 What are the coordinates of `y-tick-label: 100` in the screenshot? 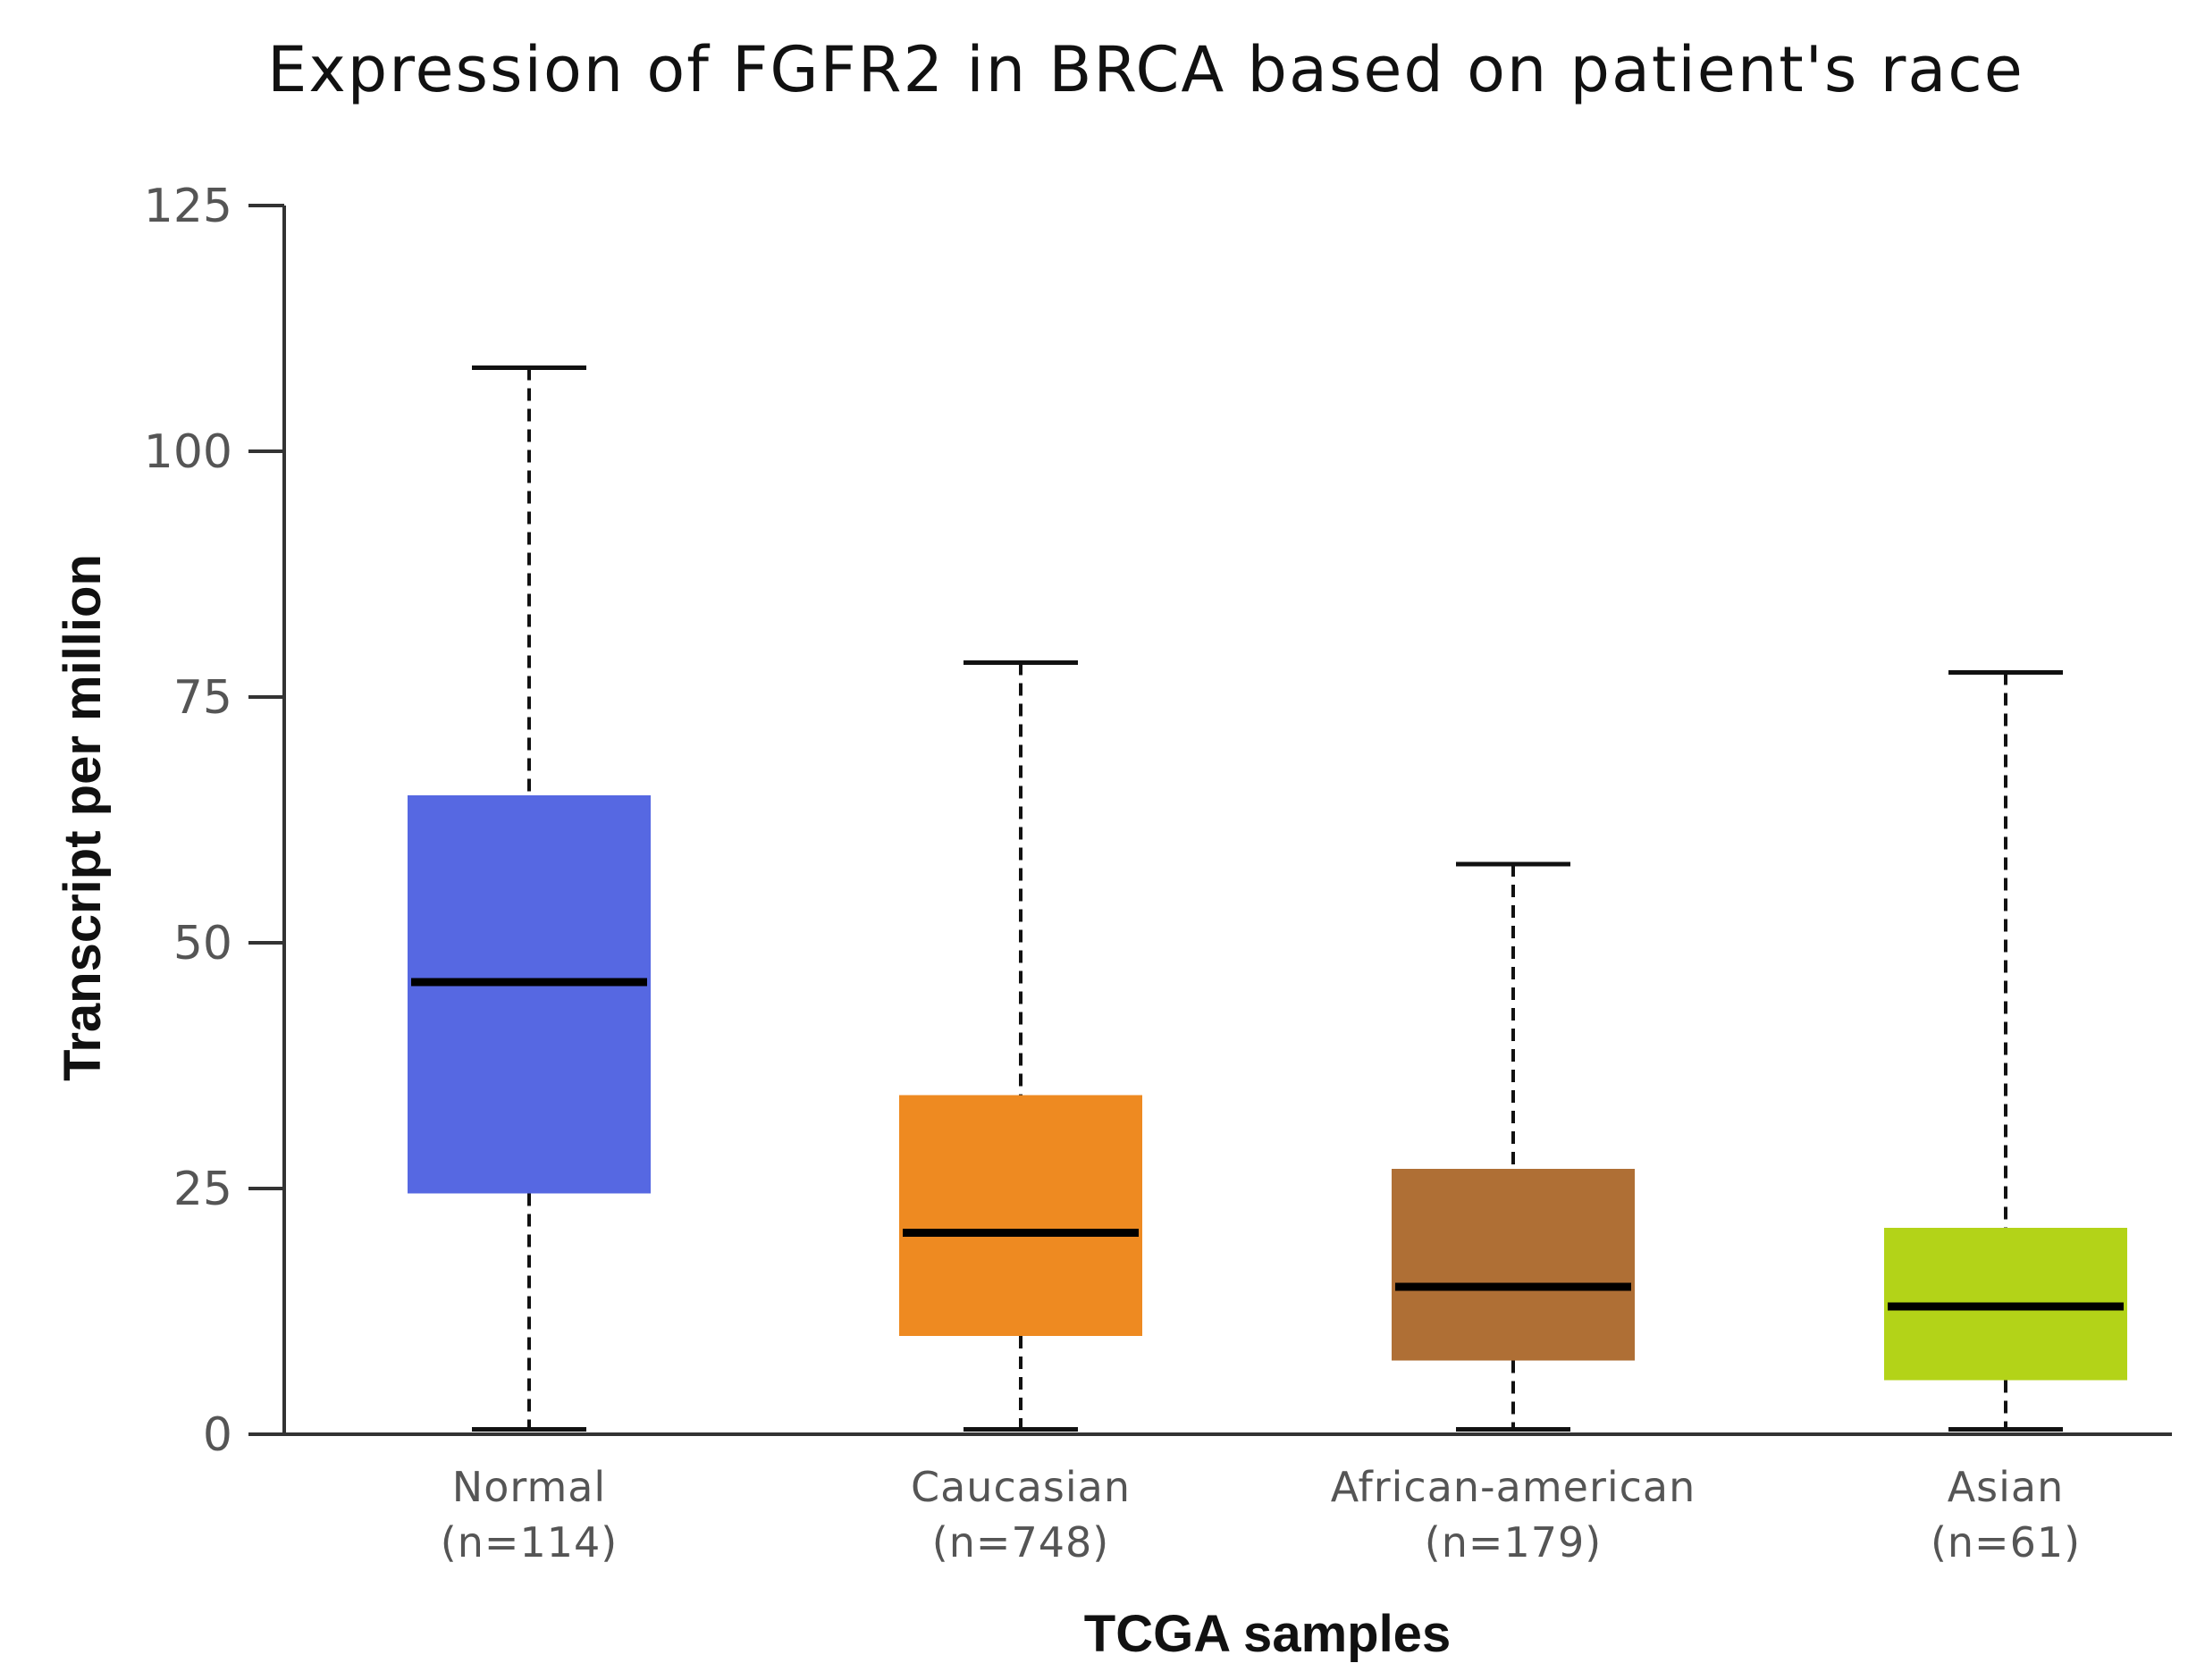 It's located at (188, 452).